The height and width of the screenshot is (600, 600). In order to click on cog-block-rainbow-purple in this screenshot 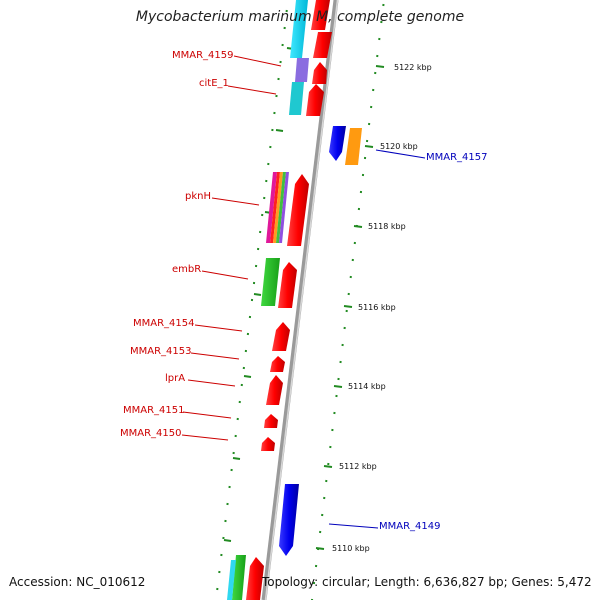, I will do `click(284, 207)`.